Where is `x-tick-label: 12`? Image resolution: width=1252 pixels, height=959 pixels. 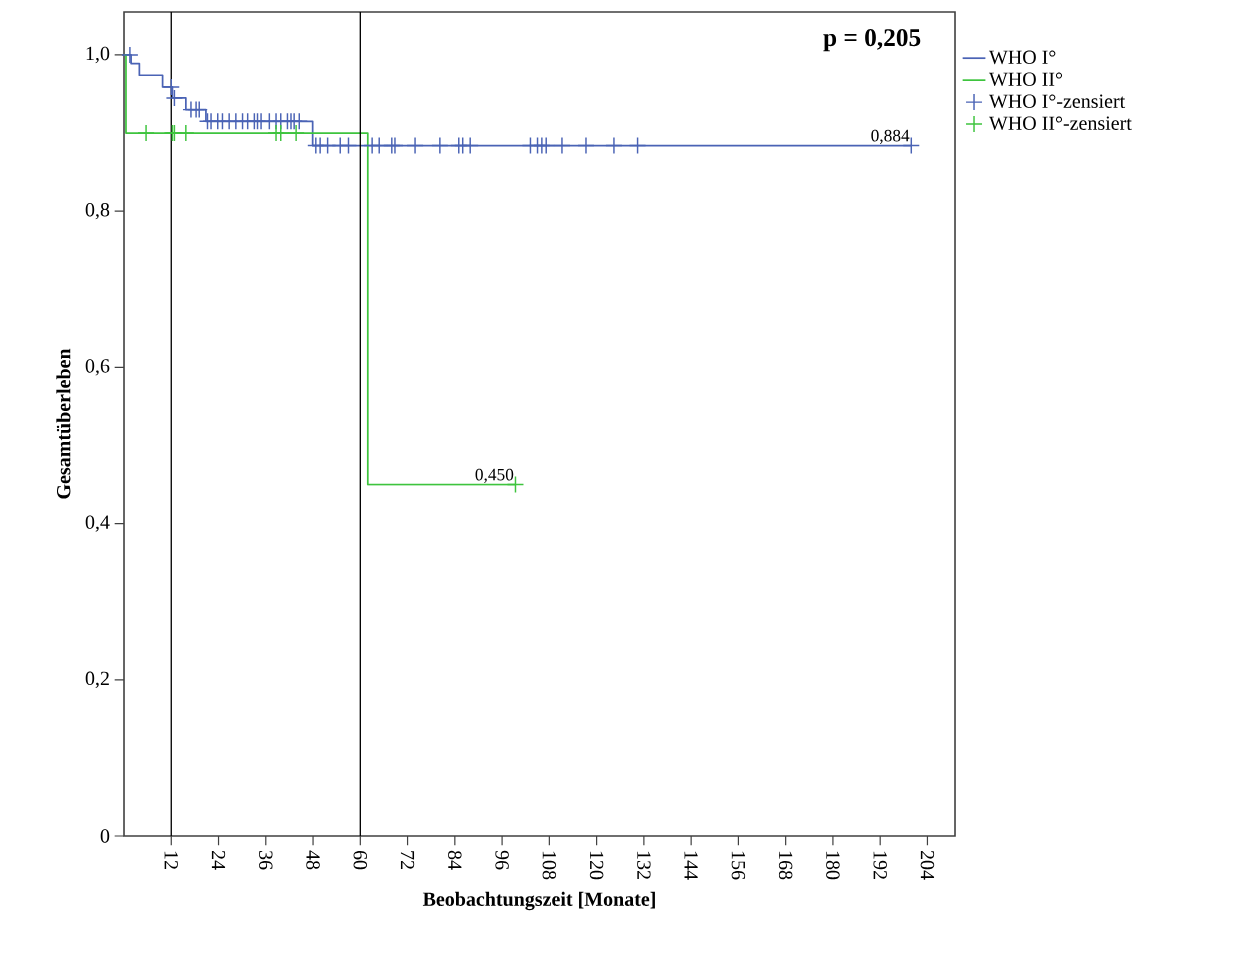 x-tick-label: 12 is located at coordinates (171, 860).